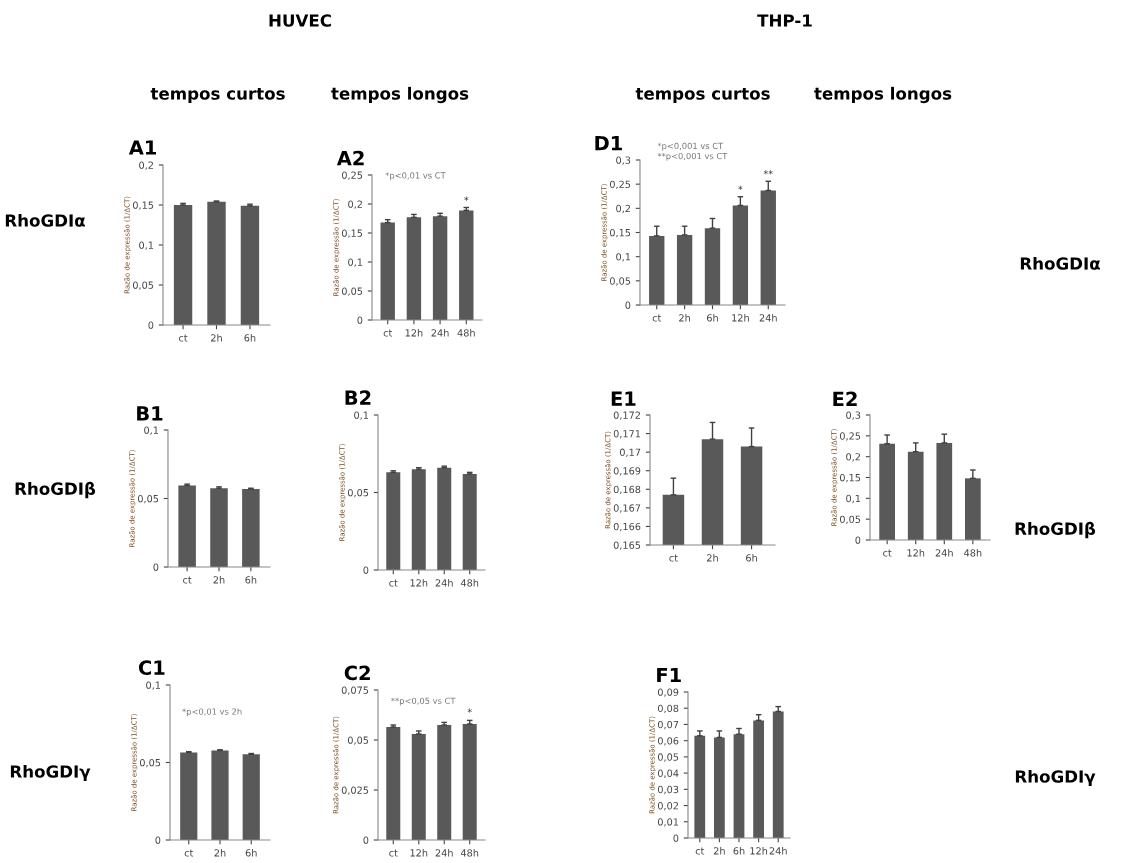 This screenshot has height=863, width=1121. Describe the element at coordinates (1055, 530) in the screenshot. I see `text: RhoGDIβ` at that location.